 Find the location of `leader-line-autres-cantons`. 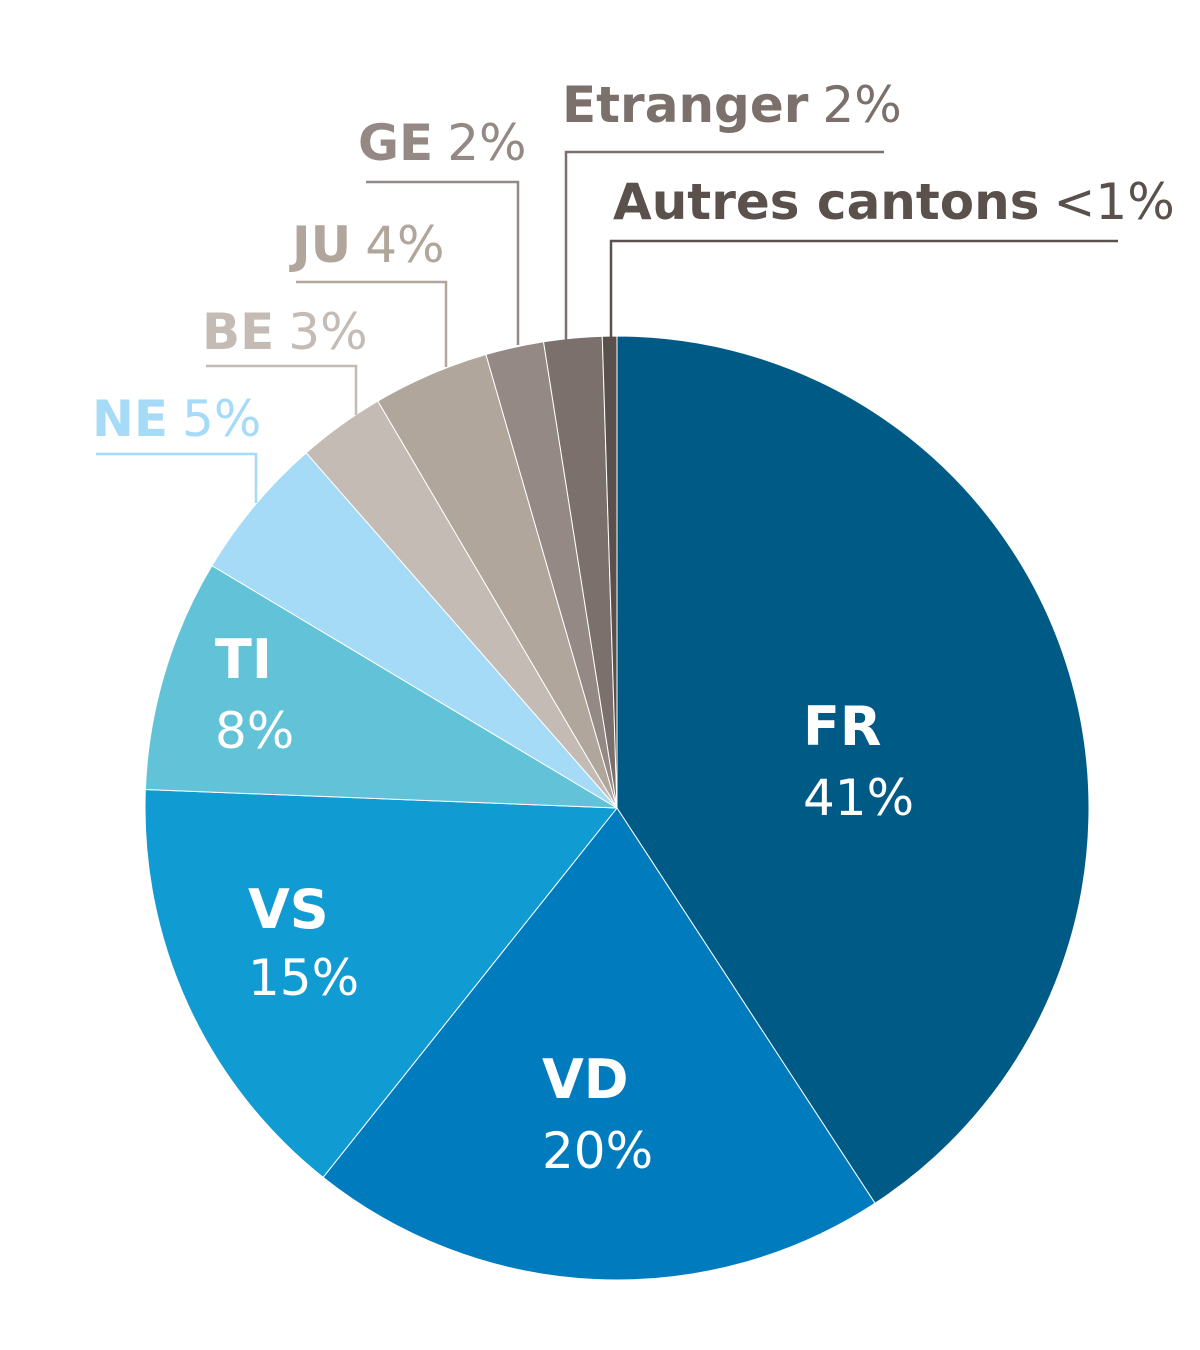

leader-line-autres-cantons is located at coordinates (863, 288).